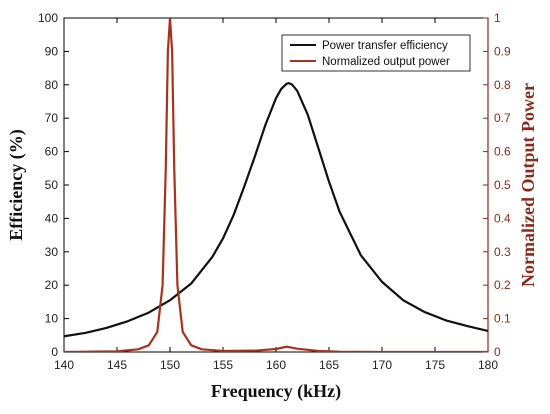 This screenshot has width=550, height=414. What do you see at coordinates (52, 252) in the screenshot?
I see `y-left-tick-label: 30` at bounding box center [52, 252].